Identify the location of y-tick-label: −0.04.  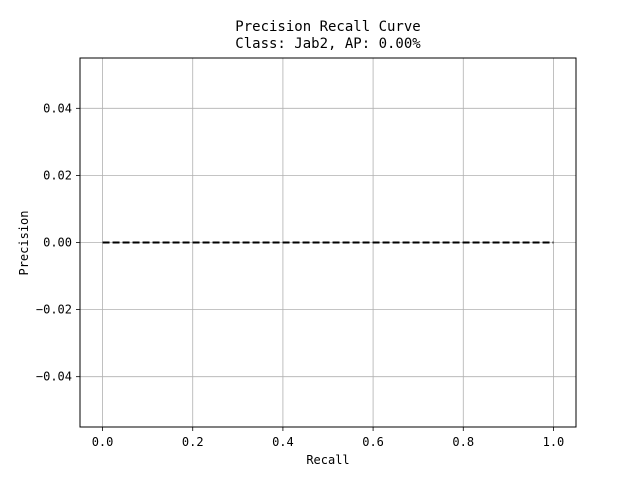
(54, 377).